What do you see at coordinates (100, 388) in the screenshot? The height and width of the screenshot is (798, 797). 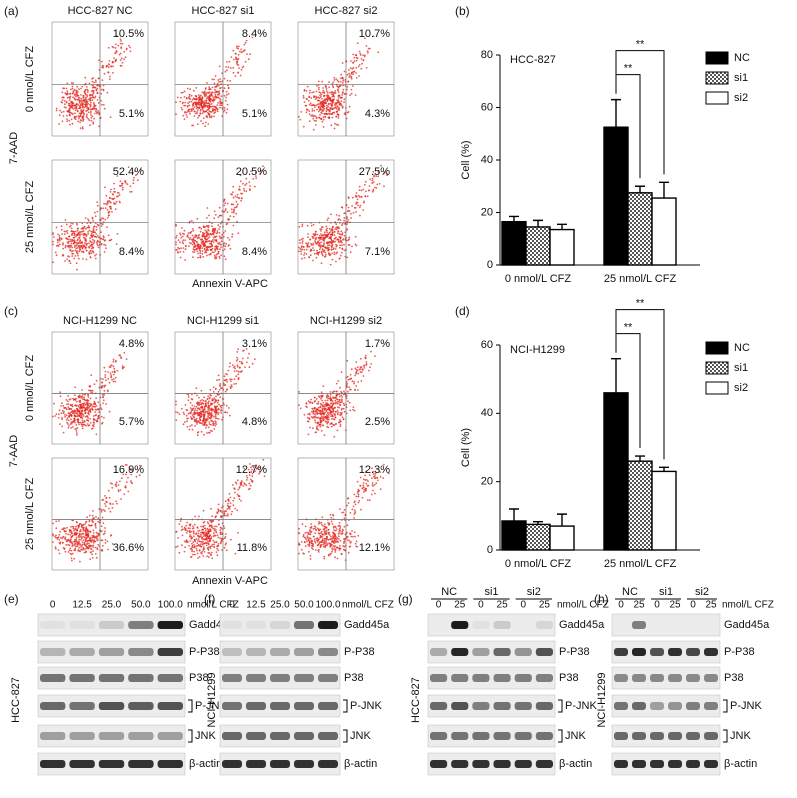 I see `scatter-plot` at bounding box center [100, 388].